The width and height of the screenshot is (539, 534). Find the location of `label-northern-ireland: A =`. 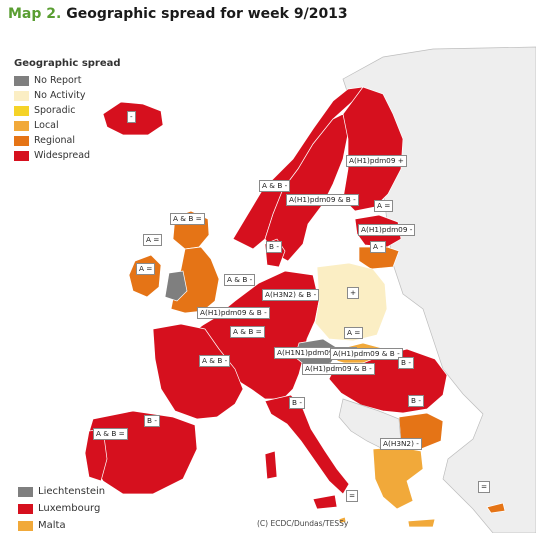

label-northern-ireland: A = is located at coordinates (153, 240).